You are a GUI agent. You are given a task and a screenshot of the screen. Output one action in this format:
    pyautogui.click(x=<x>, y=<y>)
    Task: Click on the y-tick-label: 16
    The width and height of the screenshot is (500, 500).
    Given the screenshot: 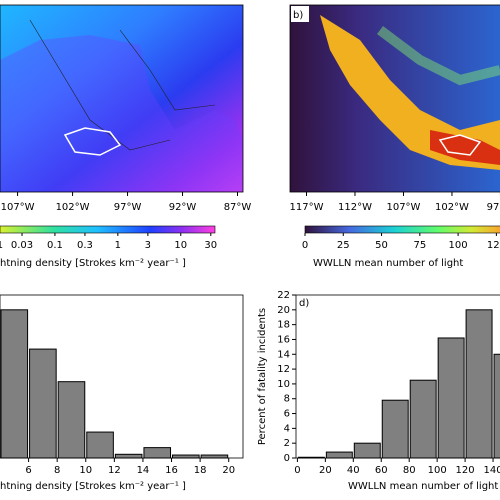 What is the action you would take?
    pyautogui.click(x=283, y=339)
    